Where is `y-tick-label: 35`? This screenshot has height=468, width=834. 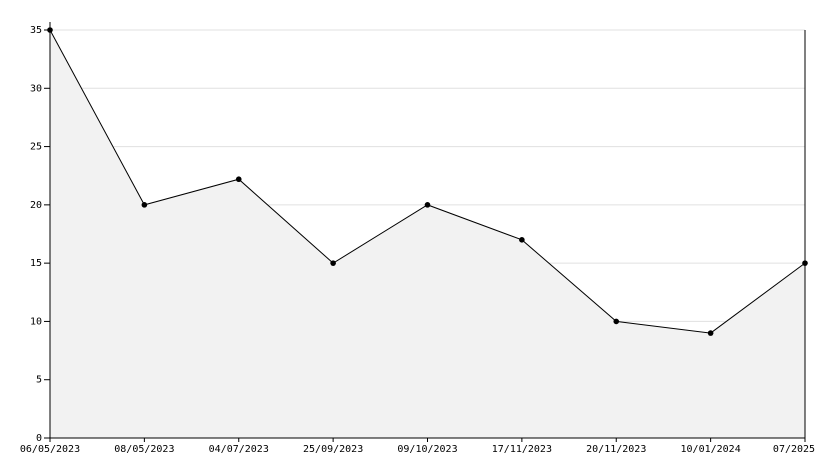 y-tick-label: 35 is located at coordinates (36, 30).